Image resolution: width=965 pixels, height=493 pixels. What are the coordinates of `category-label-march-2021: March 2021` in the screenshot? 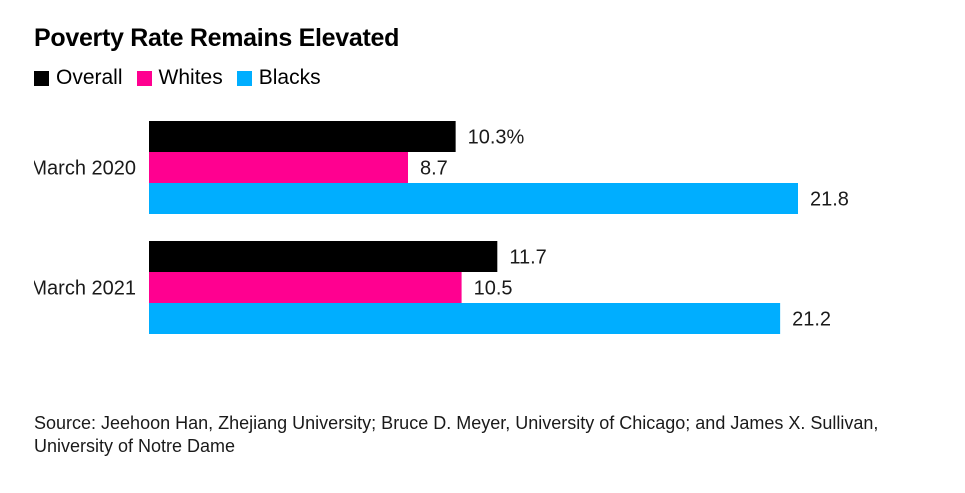 It's located at (83, 289).